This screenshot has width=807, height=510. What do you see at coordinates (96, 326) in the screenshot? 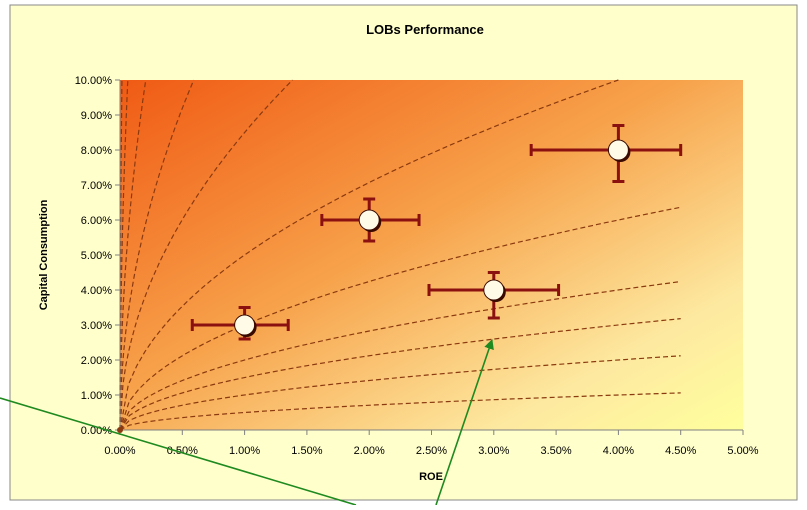
I see `y-tick-label: 3.00%` at bounding box center [96, 326].